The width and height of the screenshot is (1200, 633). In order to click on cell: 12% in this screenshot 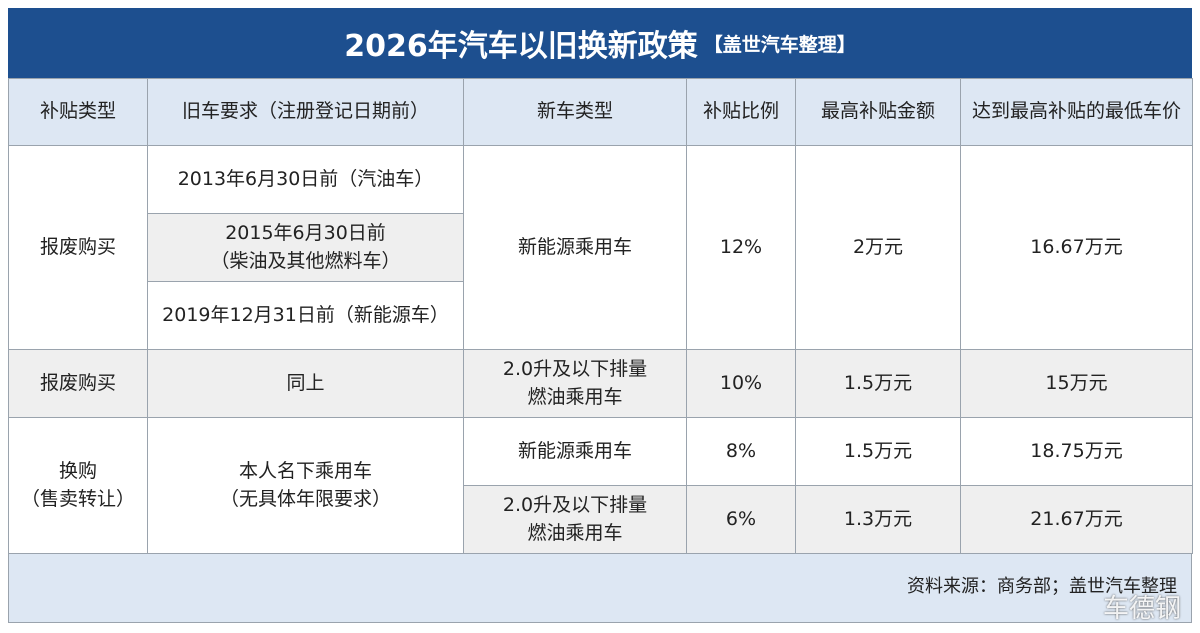, I will do `click(741, 247)`.